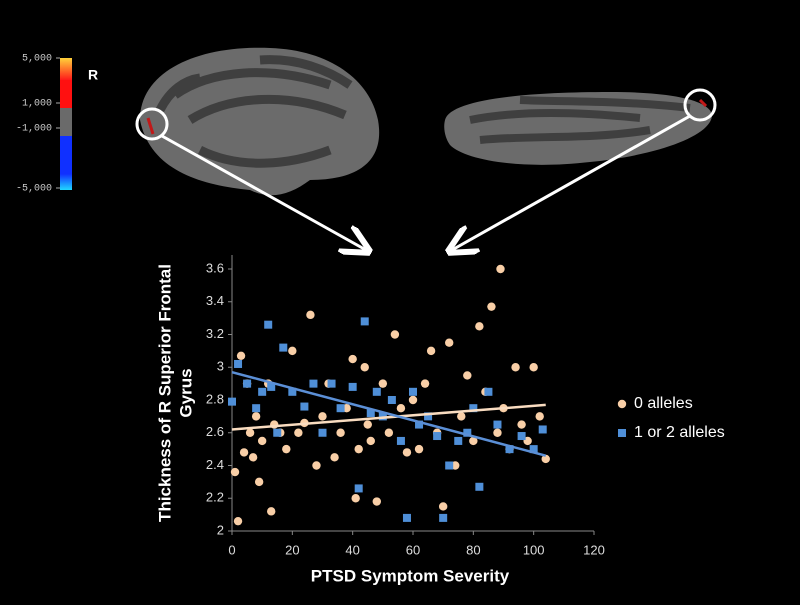 This screenshot has width=800, height=605. Describe the element at coordinates (34, 129) in the screenshot. I see `colorbar-tick-label: -1,000` at that location.